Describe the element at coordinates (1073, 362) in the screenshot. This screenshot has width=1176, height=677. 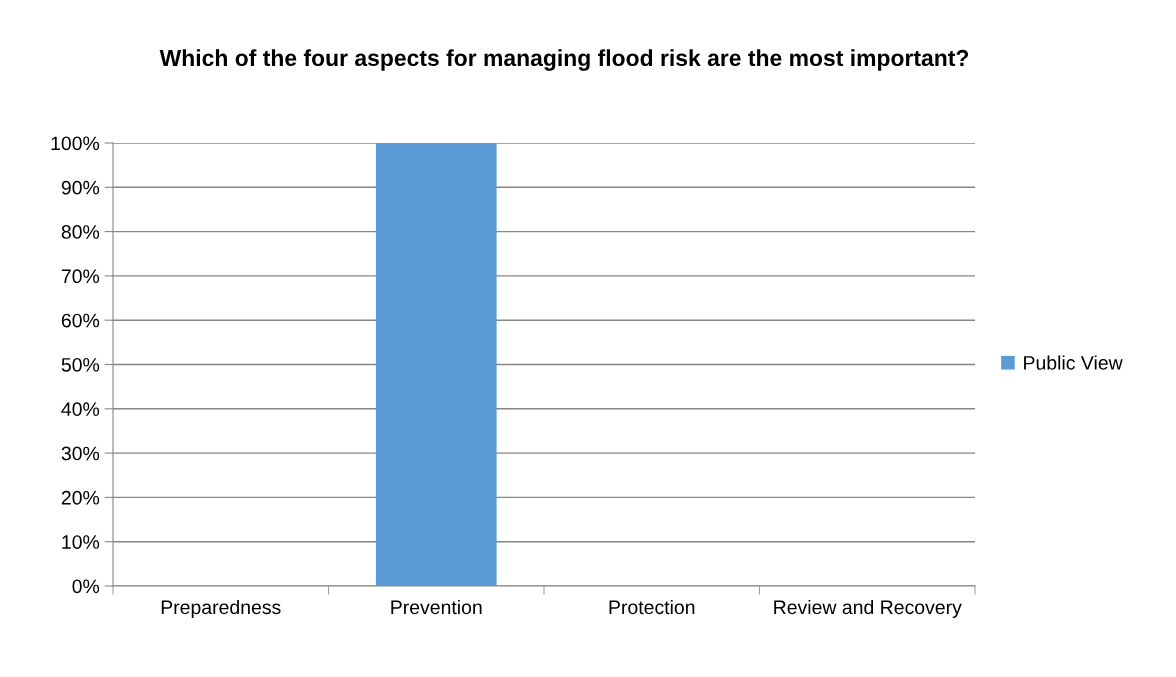
I see `legend-label: Public View` at that location.